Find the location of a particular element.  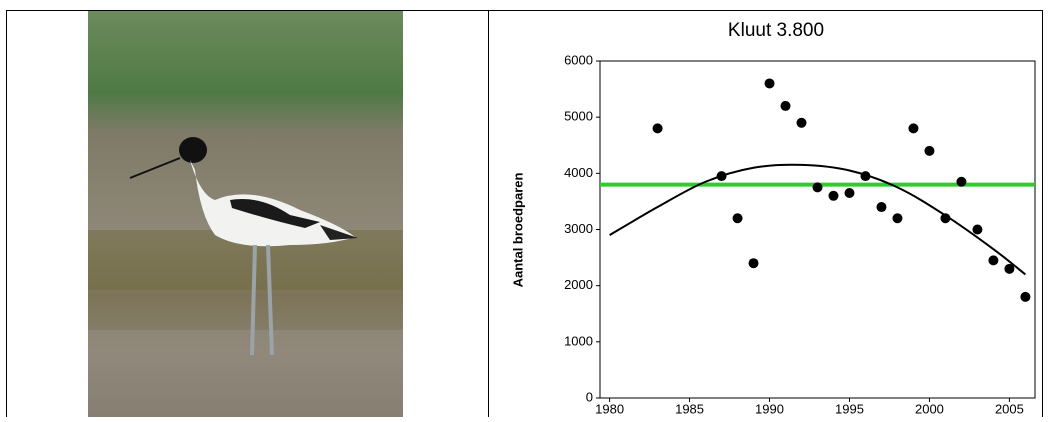

x-tick-label: 1995 is located at coordinates (849, 408).